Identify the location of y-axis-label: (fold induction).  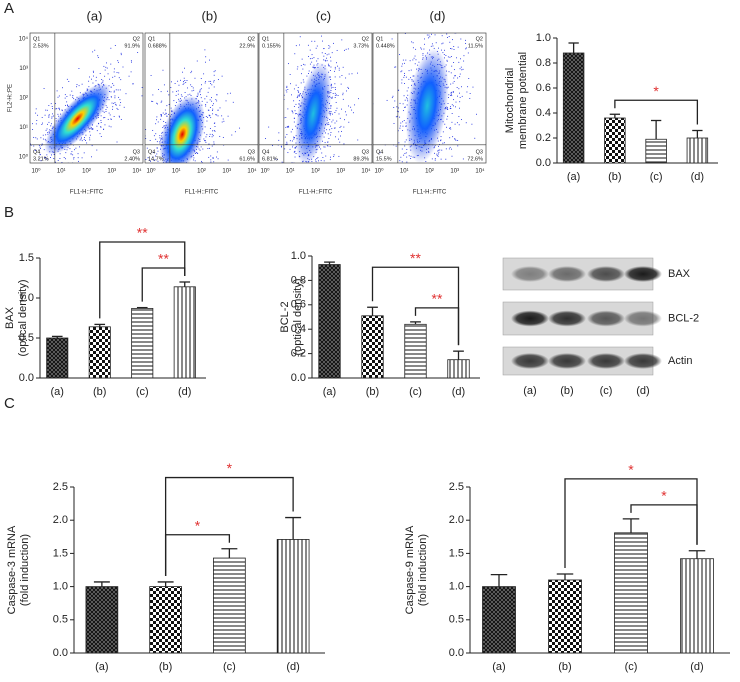
(423, 570).